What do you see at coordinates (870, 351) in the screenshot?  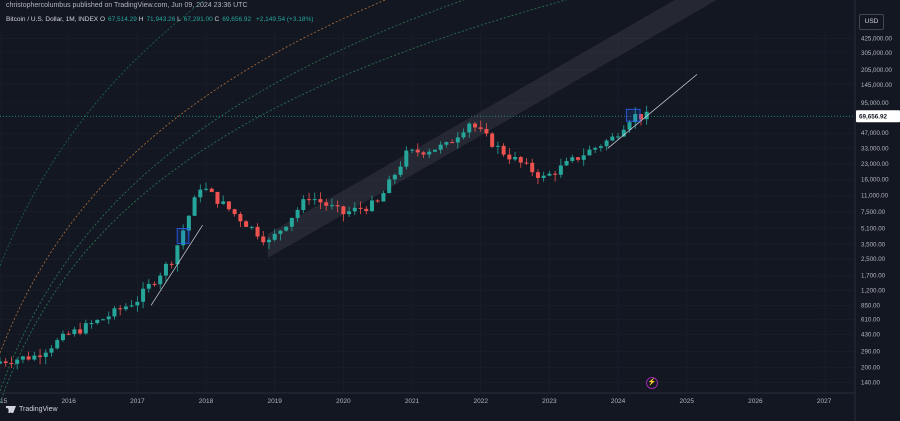 I see `y-tick-label: 290.00` at bounding box center [870, 351].